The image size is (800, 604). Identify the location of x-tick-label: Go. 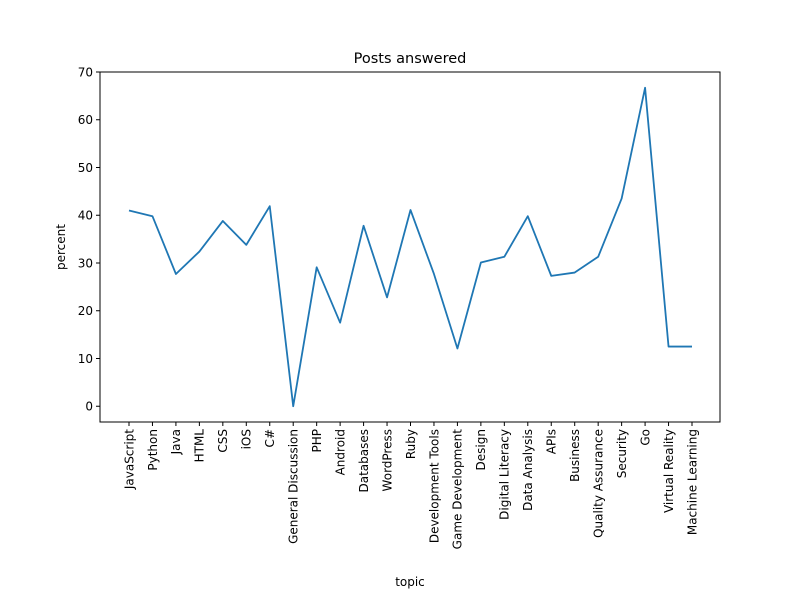
(645, 437).